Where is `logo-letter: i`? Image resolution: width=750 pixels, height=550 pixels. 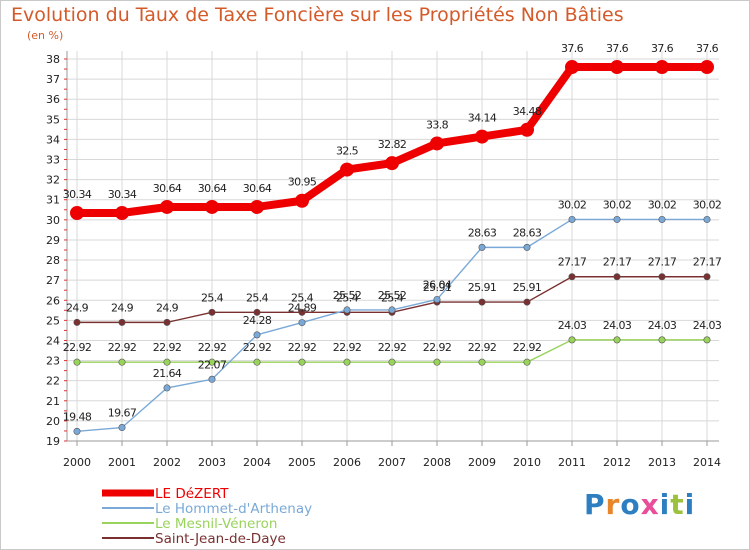 logo-letter: i is located at coordinates (665, 504).